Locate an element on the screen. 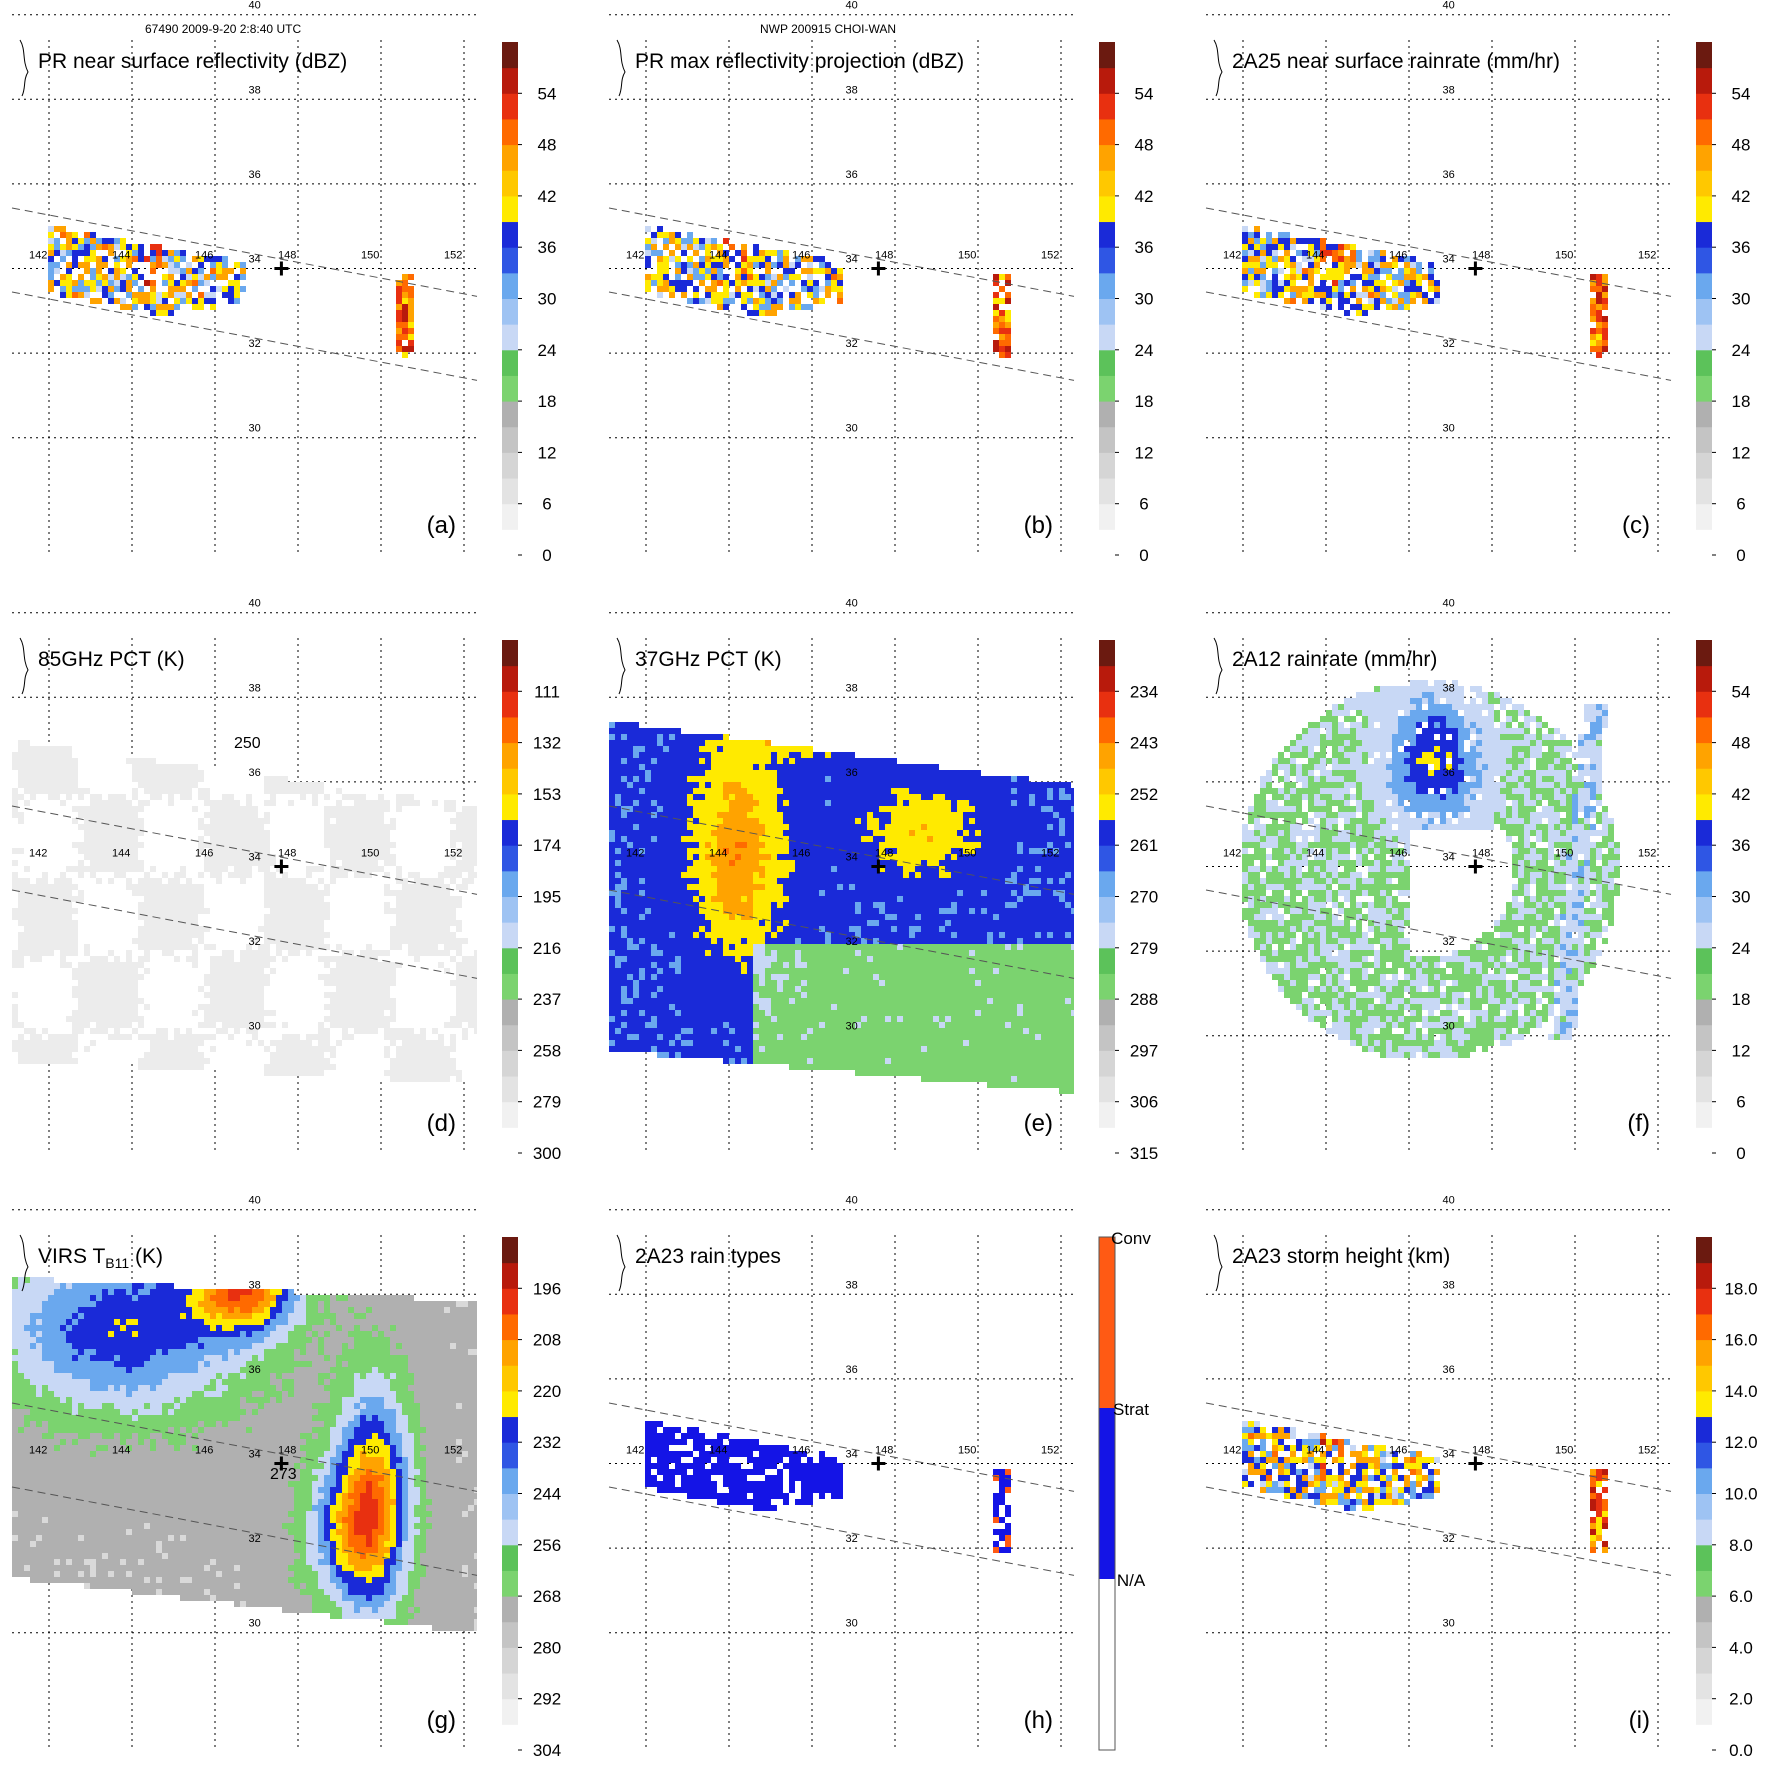 The height and width of the screenshot is (1771, 1771). lon-tick-label: 152 is located at coordinates (1647, 256).